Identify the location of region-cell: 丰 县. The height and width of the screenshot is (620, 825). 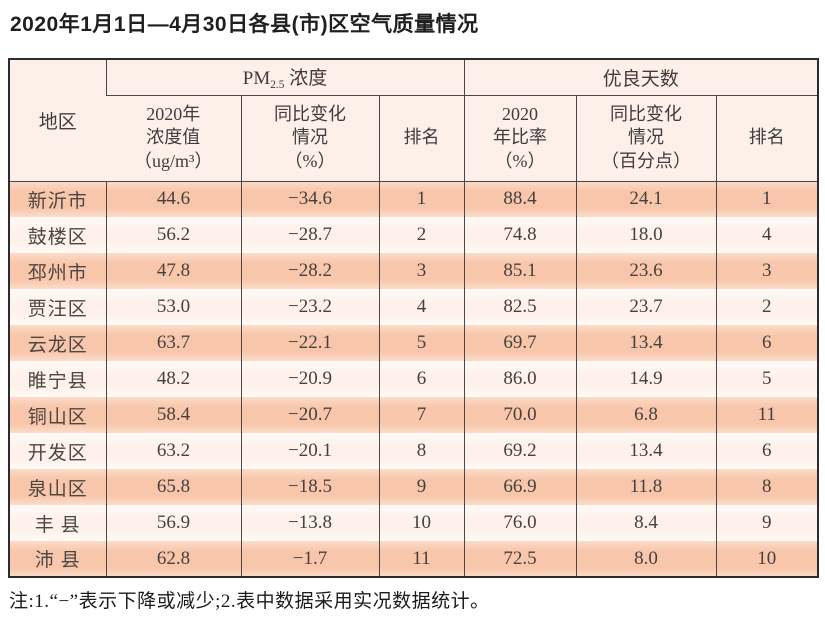
(57, 525).